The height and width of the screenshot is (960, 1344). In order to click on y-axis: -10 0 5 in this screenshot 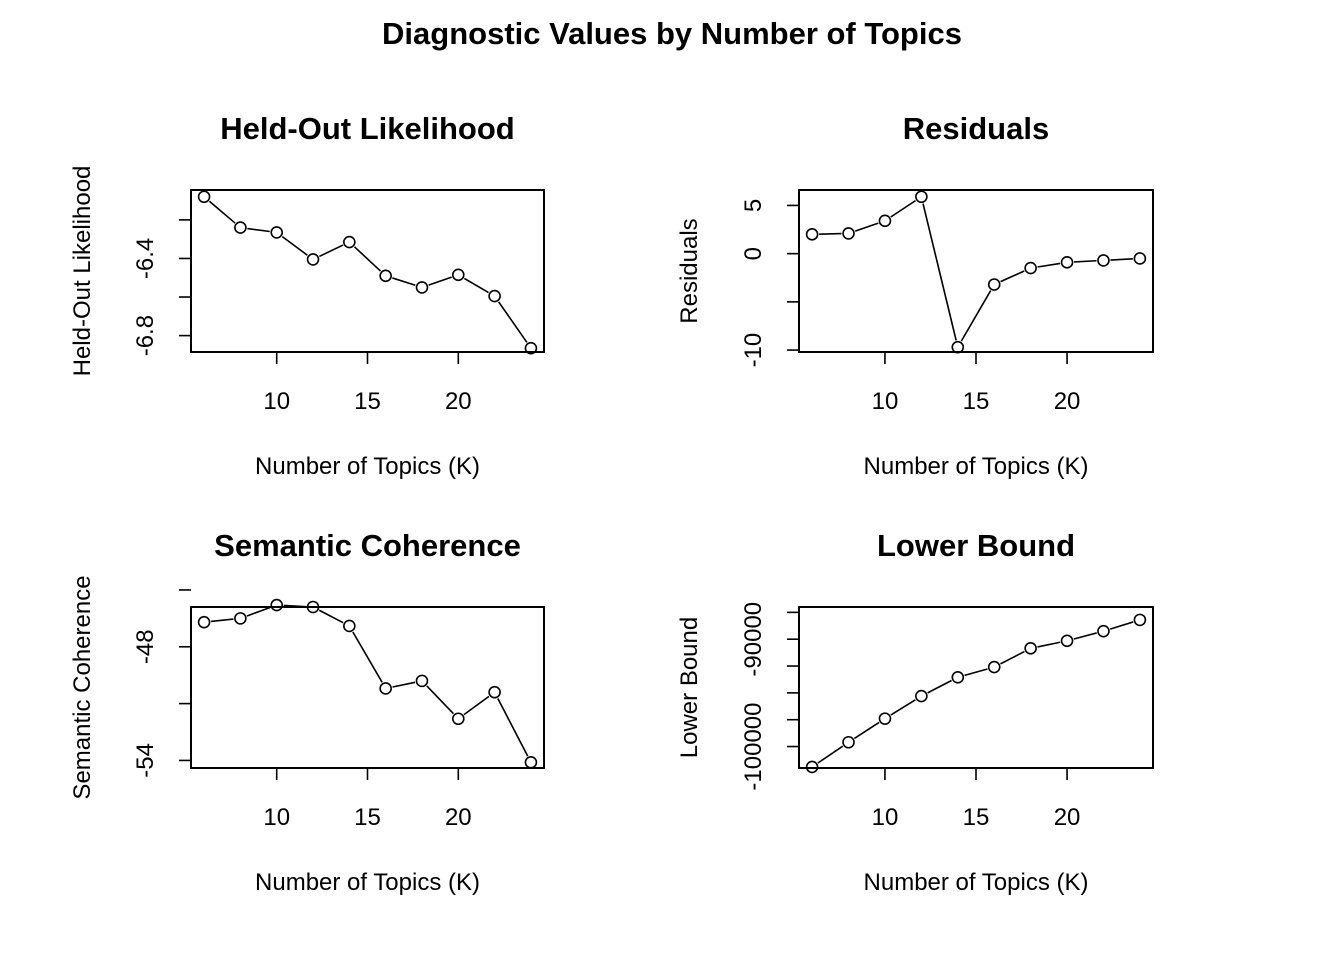, I will do `click(769, 283)`.